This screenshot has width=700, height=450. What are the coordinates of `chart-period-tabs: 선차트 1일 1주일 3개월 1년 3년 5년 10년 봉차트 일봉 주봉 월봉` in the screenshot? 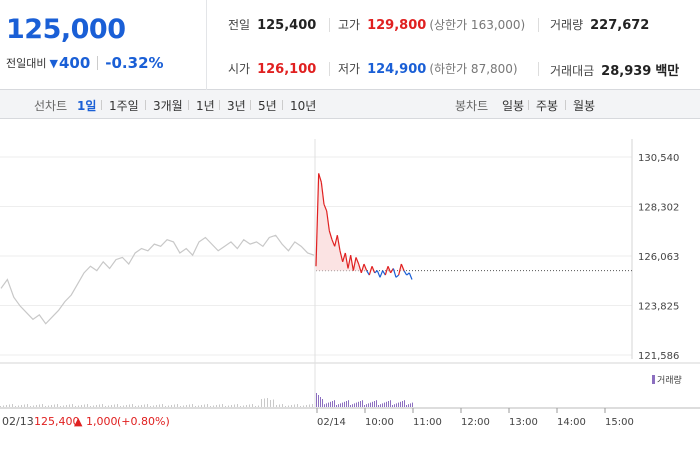 It's located at (350, 104).